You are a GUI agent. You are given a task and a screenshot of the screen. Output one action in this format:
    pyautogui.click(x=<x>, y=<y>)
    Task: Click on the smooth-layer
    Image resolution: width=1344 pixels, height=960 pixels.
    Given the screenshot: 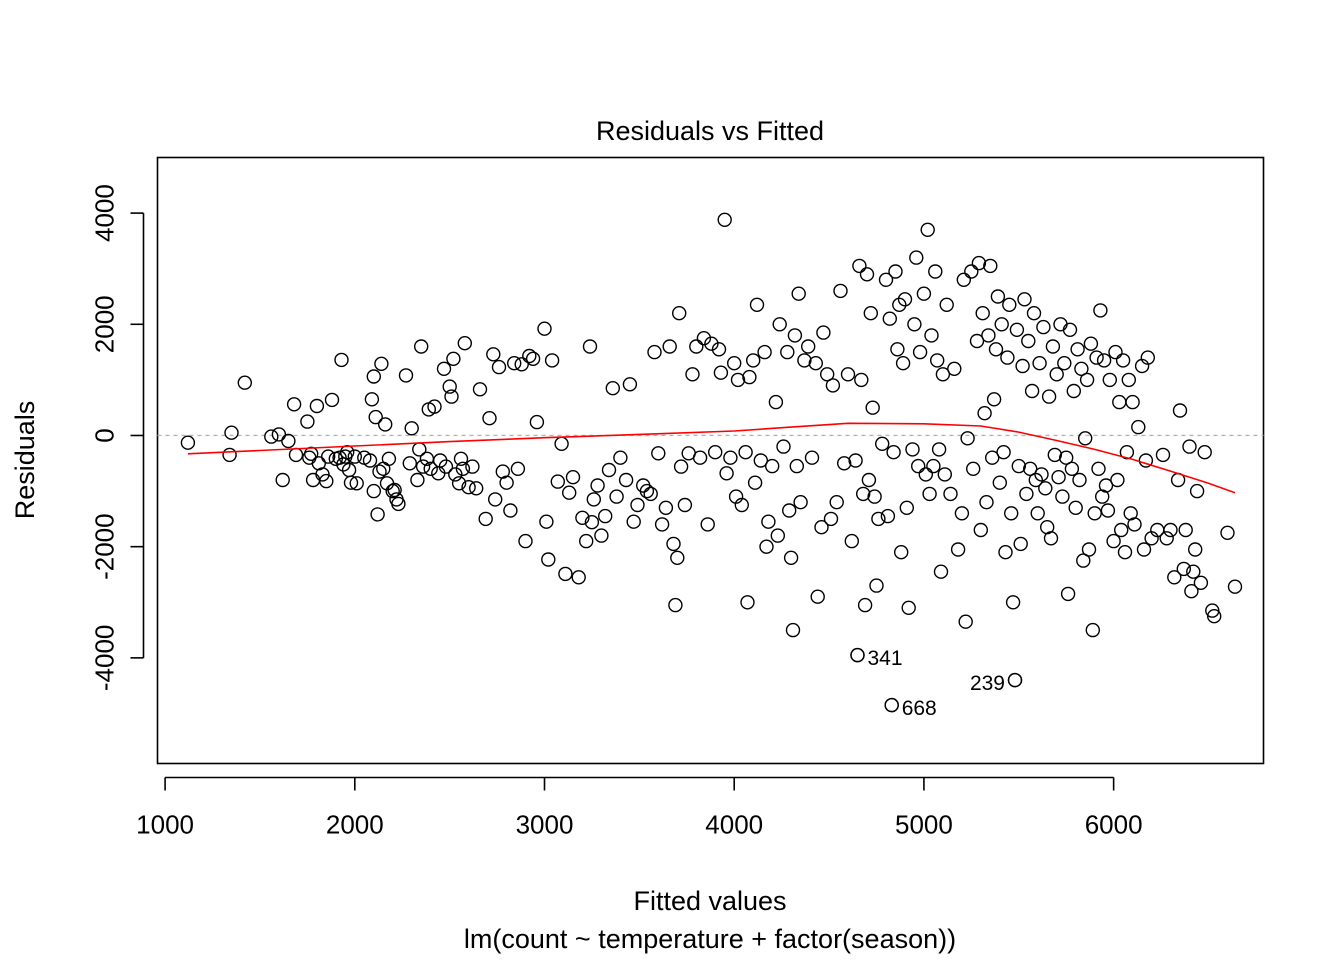 What is the action you would take?
    pyautogui.click(x=711, y=458)
    